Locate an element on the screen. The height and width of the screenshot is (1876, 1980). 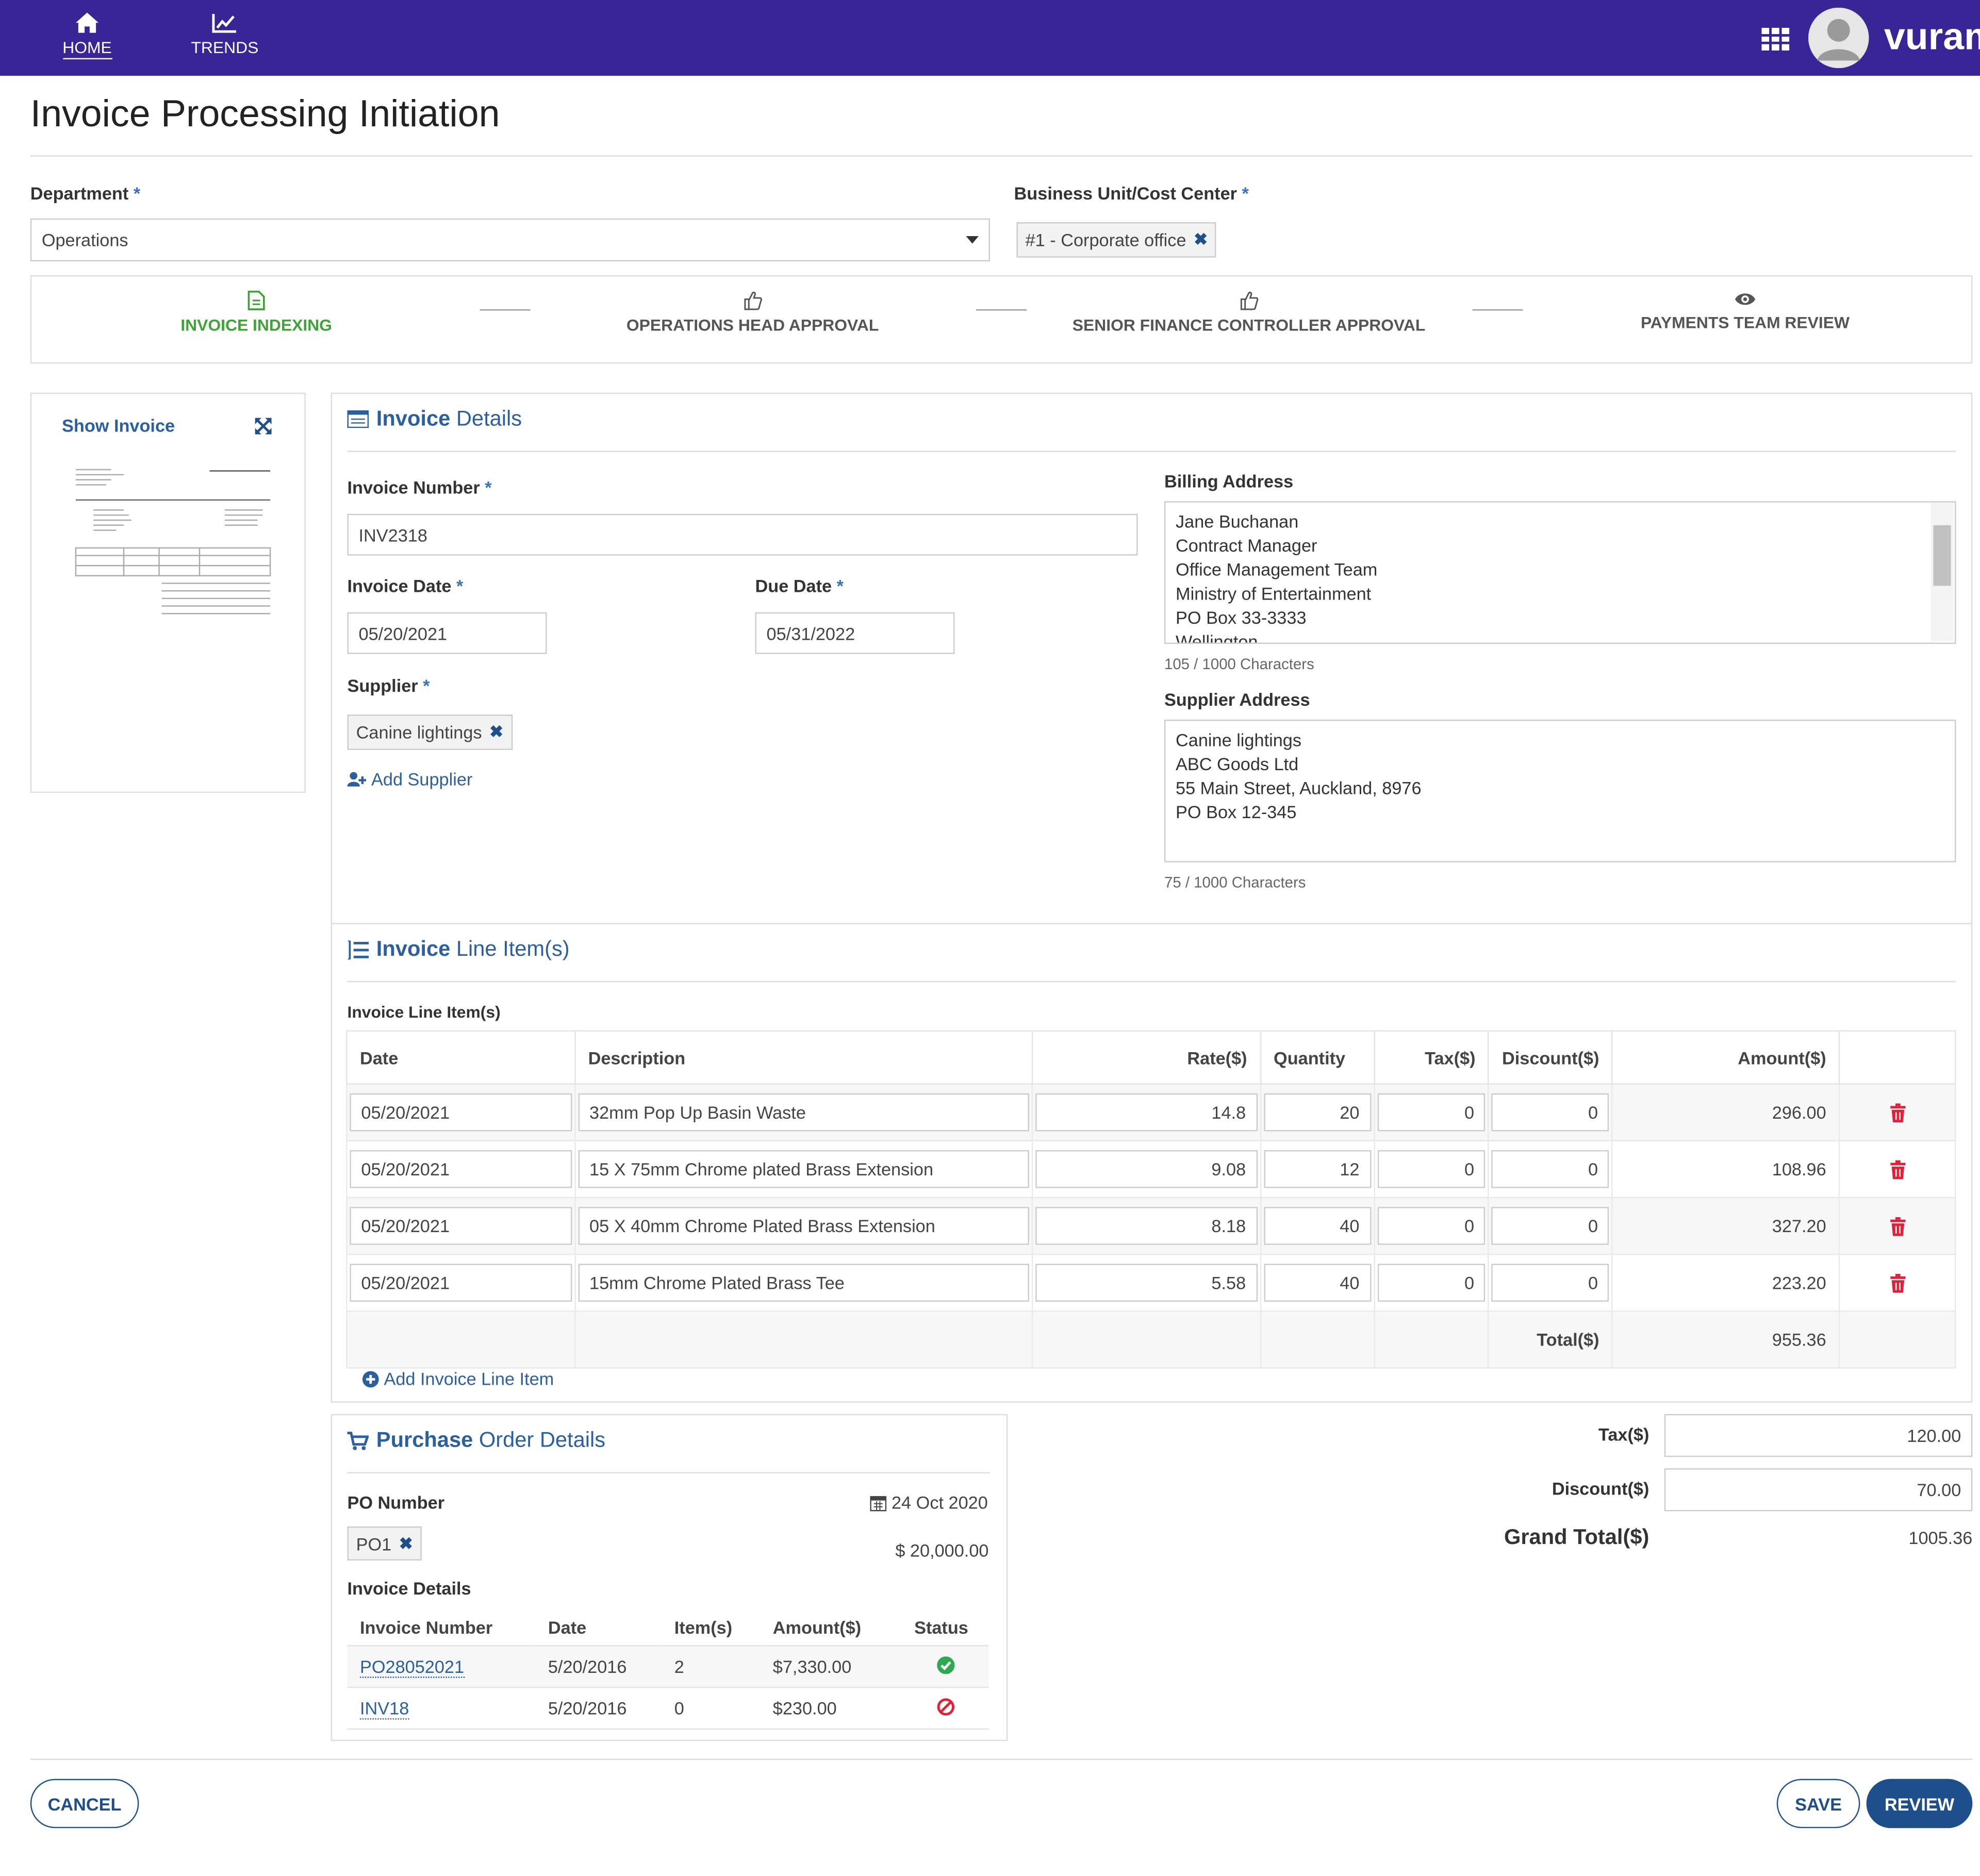
col-status: Status is located at coordinates (945, 1628).